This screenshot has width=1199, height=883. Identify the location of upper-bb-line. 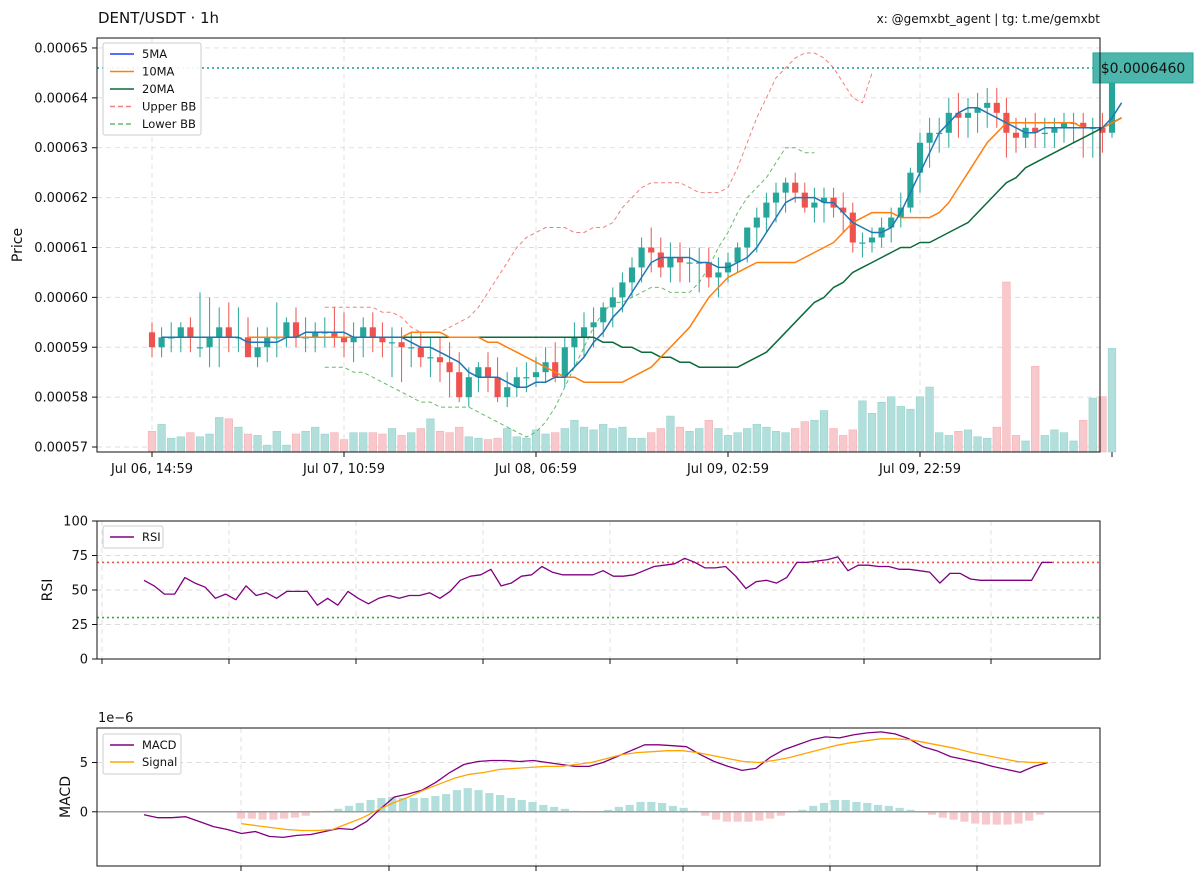
(598, 192).